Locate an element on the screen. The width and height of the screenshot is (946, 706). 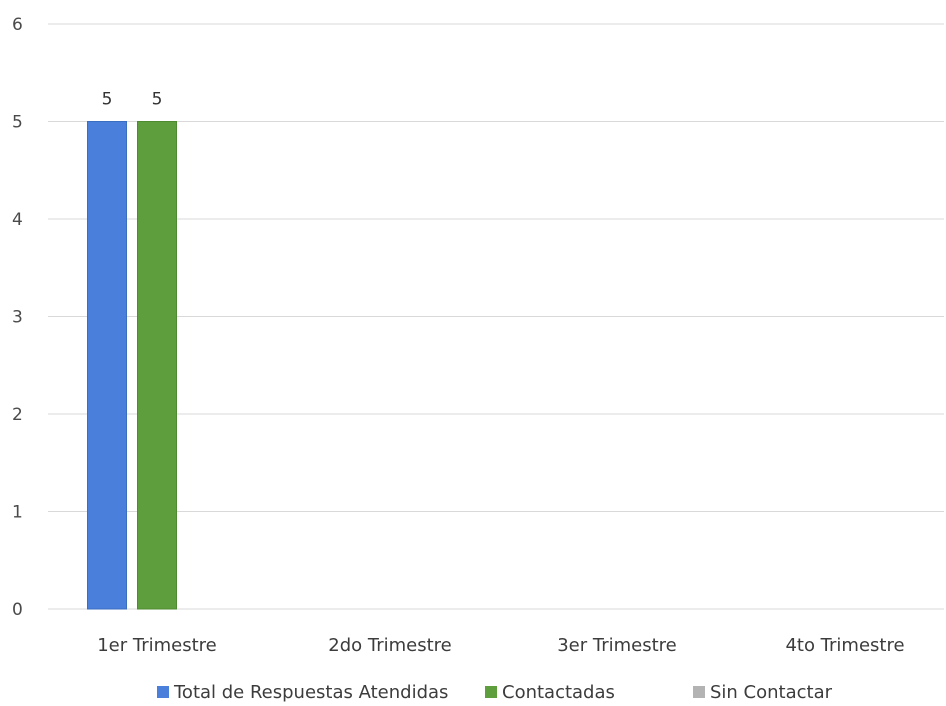
y-tick-label: 5 is located at coordinates (17, 123).